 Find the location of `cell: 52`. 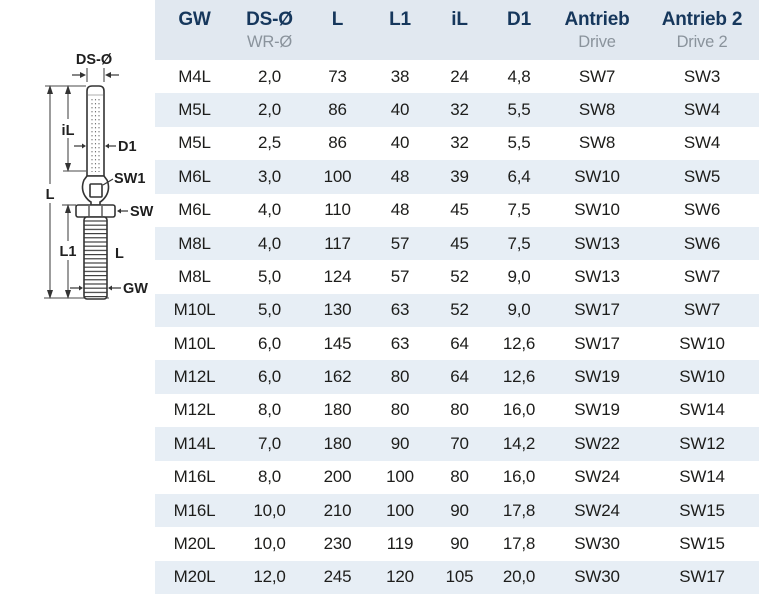

cell: 52 is located at coordinates (459, 310).